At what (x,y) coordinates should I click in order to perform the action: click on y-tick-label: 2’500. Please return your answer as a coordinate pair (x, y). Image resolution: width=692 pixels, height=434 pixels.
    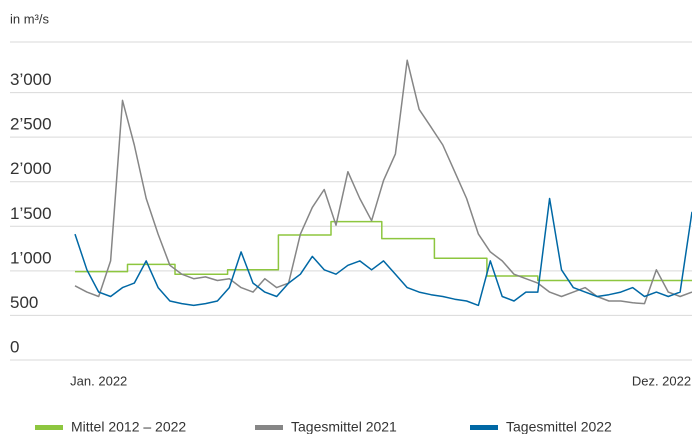
    Looking at the image, I should click on (31, 124).